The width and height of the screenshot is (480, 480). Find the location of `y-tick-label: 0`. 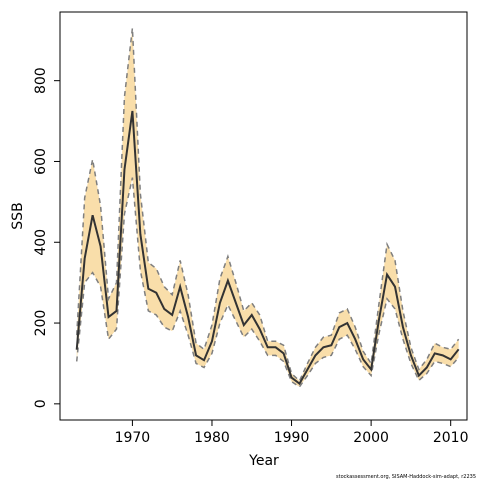

y-tick-label: 0 is located at coordinates (41, 403).